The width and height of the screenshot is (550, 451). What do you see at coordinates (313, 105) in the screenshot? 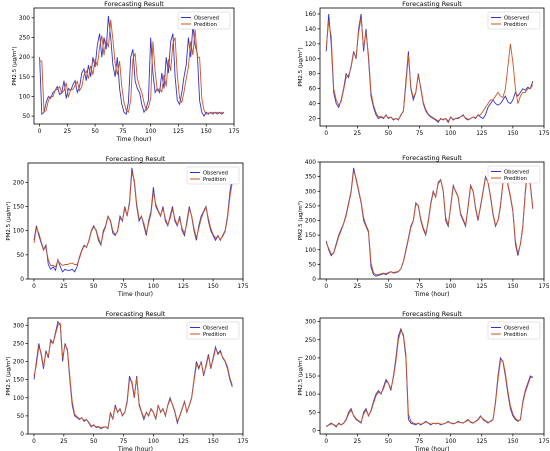
I see `y-tick-label: 40` at bounding box center [313, 105].